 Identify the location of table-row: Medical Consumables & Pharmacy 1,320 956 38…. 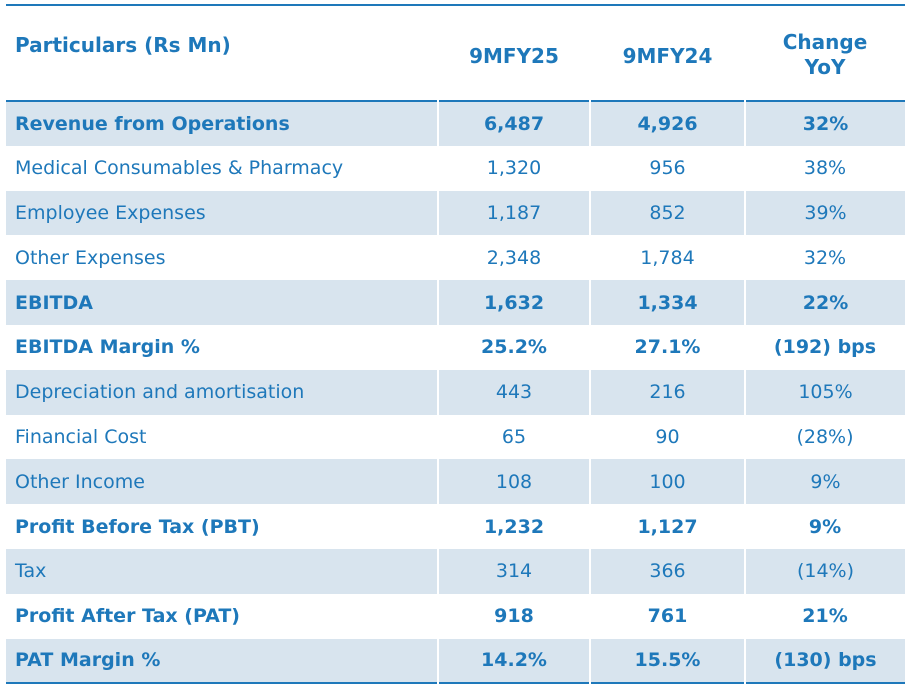
(455, 168).